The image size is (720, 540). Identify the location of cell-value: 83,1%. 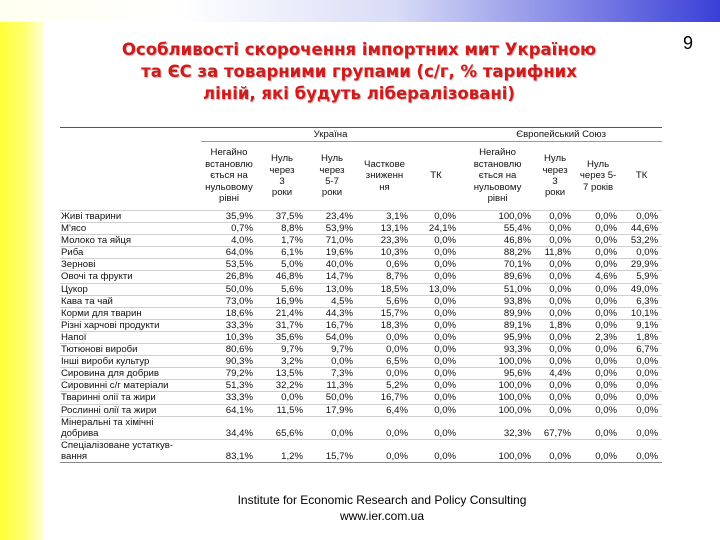
(229, 450).